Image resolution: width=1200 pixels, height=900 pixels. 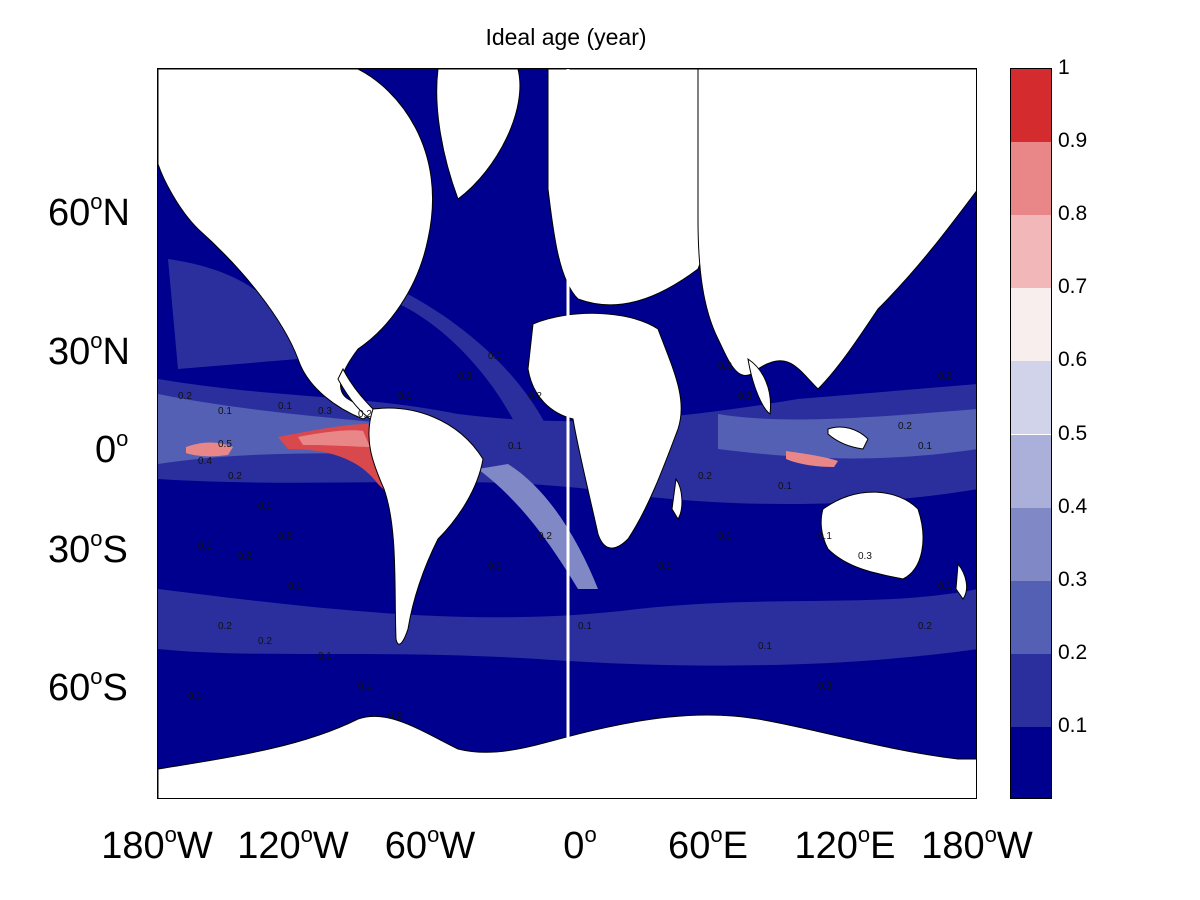 What do you see at coordinates (708, 844) in the screenshot?
I see `x-tick-label: 60oE` at bounding box center [708, 844].